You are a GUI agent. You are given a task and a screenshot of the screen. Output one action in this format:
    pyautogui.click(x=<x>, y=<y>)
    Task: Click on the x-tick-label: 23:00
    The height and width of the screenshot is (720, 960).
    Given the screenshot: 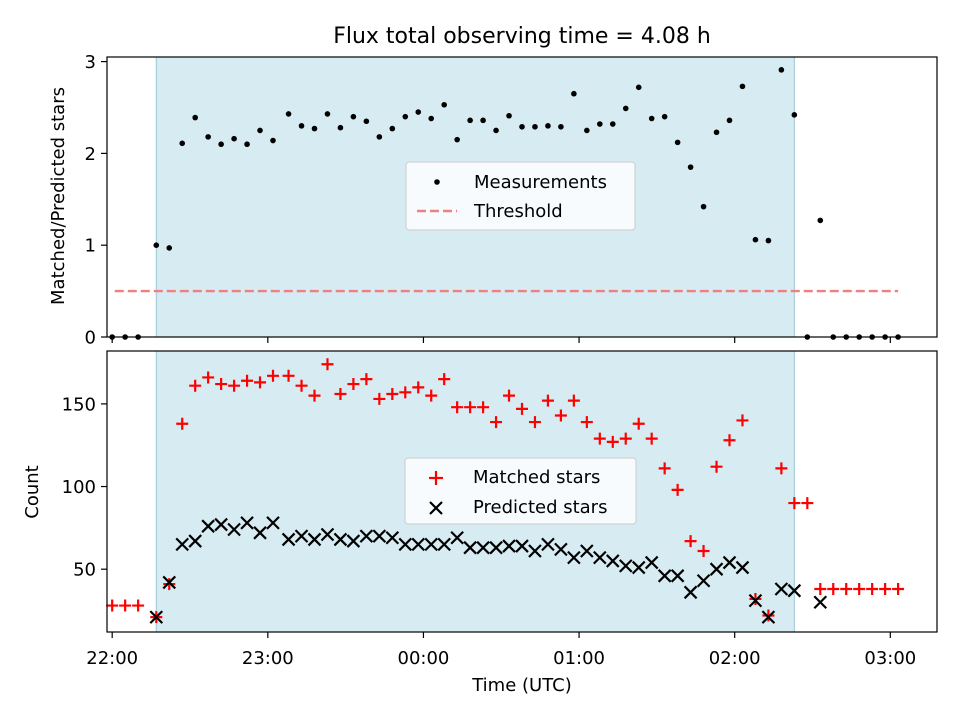 What is the action you would take?
    pyautogui.click(x=268, y=658)
    